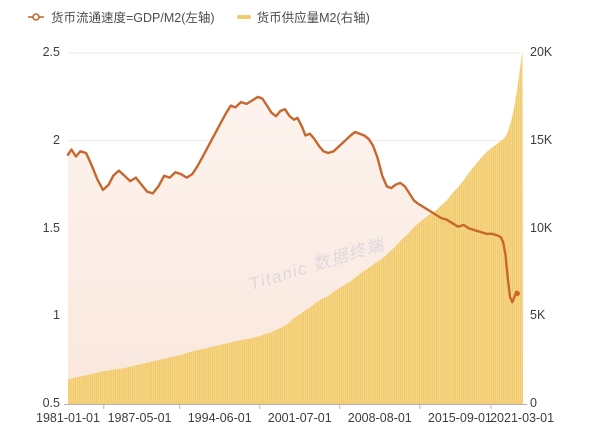  I want to click on legend-label-m2: 货币供应量M2(右轴), so click(313, 18).